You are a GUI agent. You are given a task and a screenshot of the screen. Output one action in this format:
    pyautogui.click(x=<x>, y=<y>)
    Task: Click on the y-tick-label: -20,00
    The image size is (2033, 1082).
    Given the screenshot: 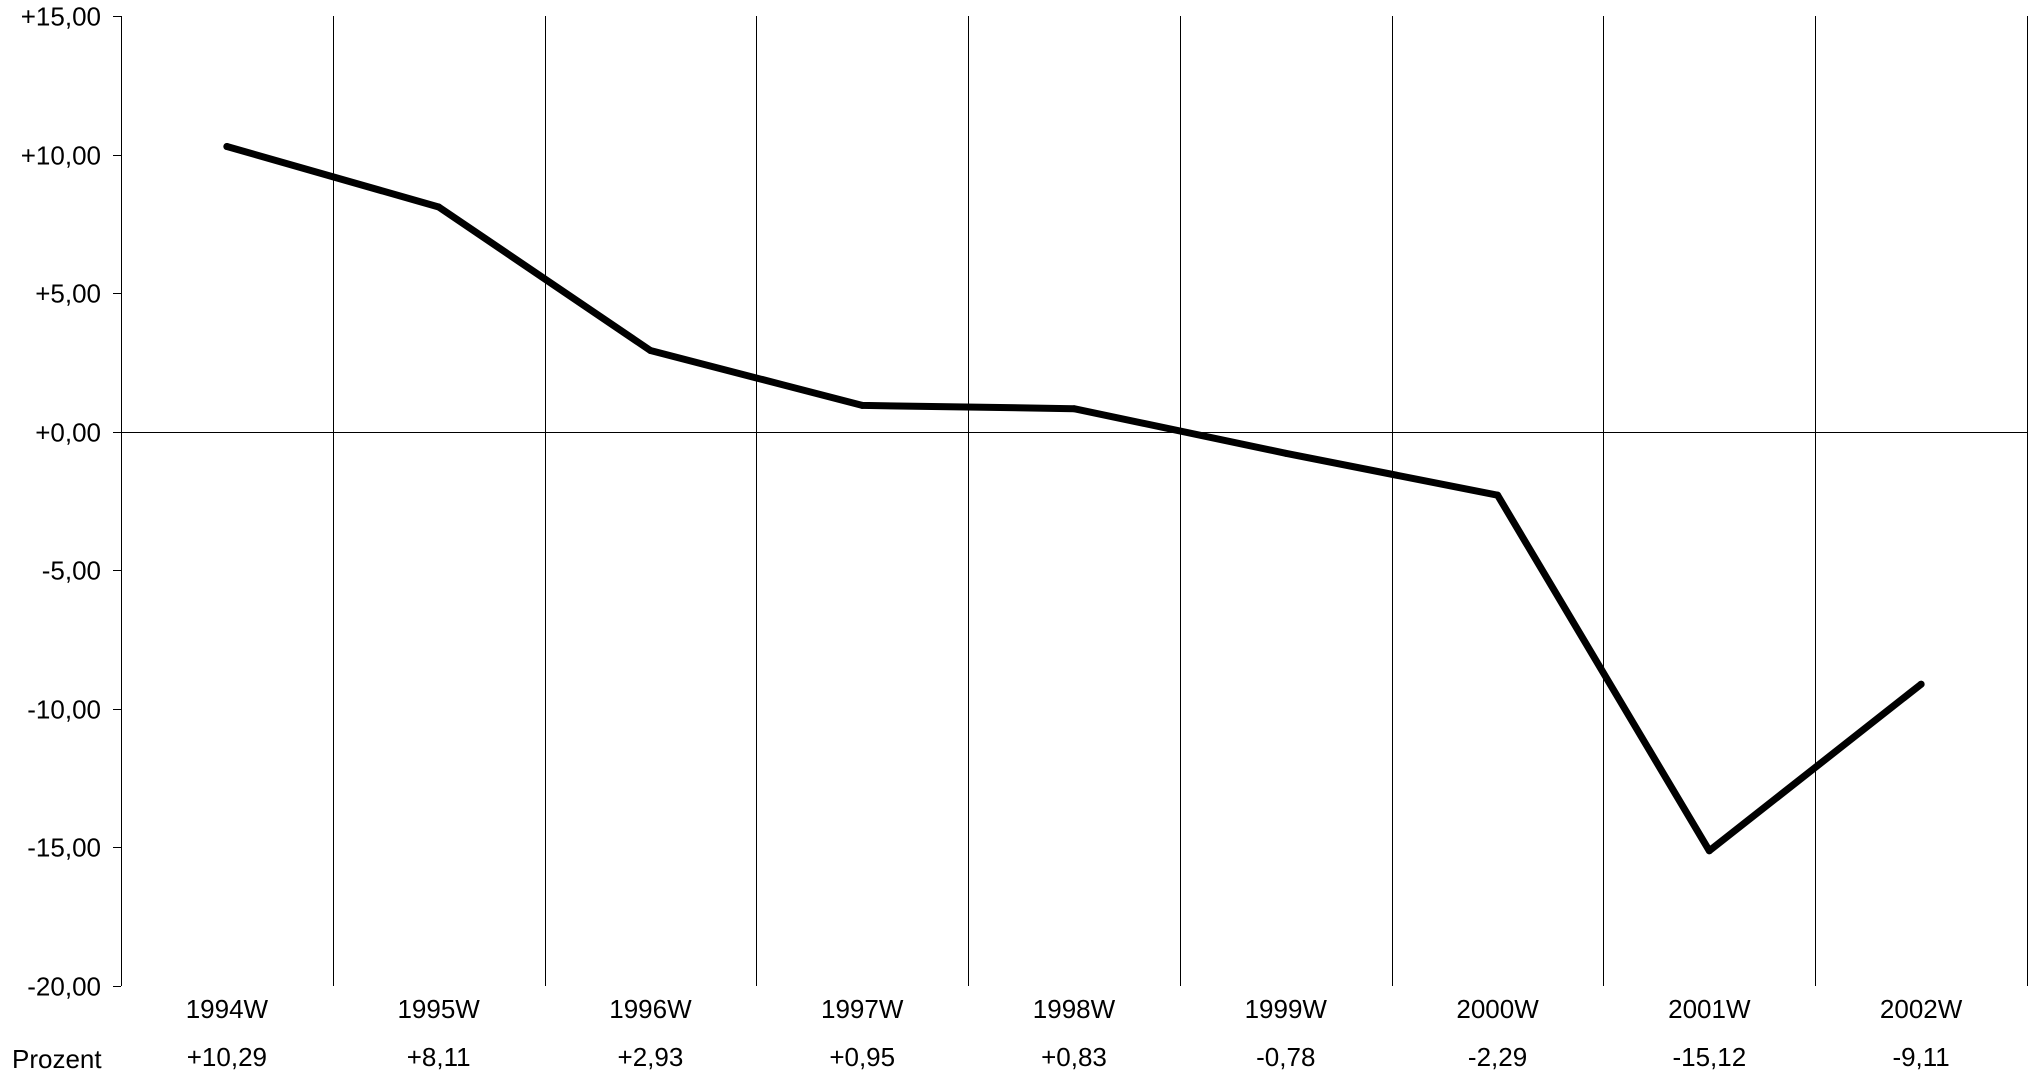 What is the action you would take?
    pyautogui.click(x=64, y=987)
    